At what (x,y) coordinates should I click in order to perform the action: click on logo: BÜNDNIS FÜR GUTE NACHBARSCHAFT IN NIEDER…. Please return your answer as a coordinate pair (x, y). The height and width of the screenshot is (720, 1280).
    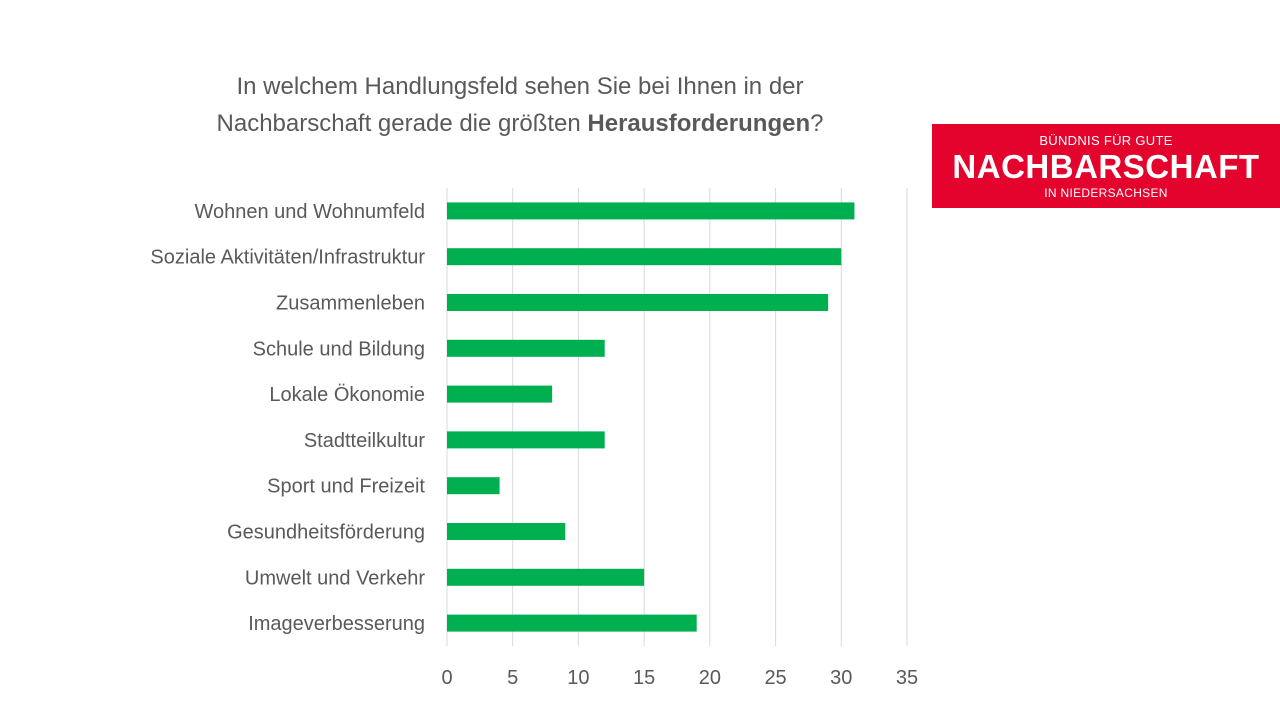
    Looking at the image, I should click on (1106, 166).